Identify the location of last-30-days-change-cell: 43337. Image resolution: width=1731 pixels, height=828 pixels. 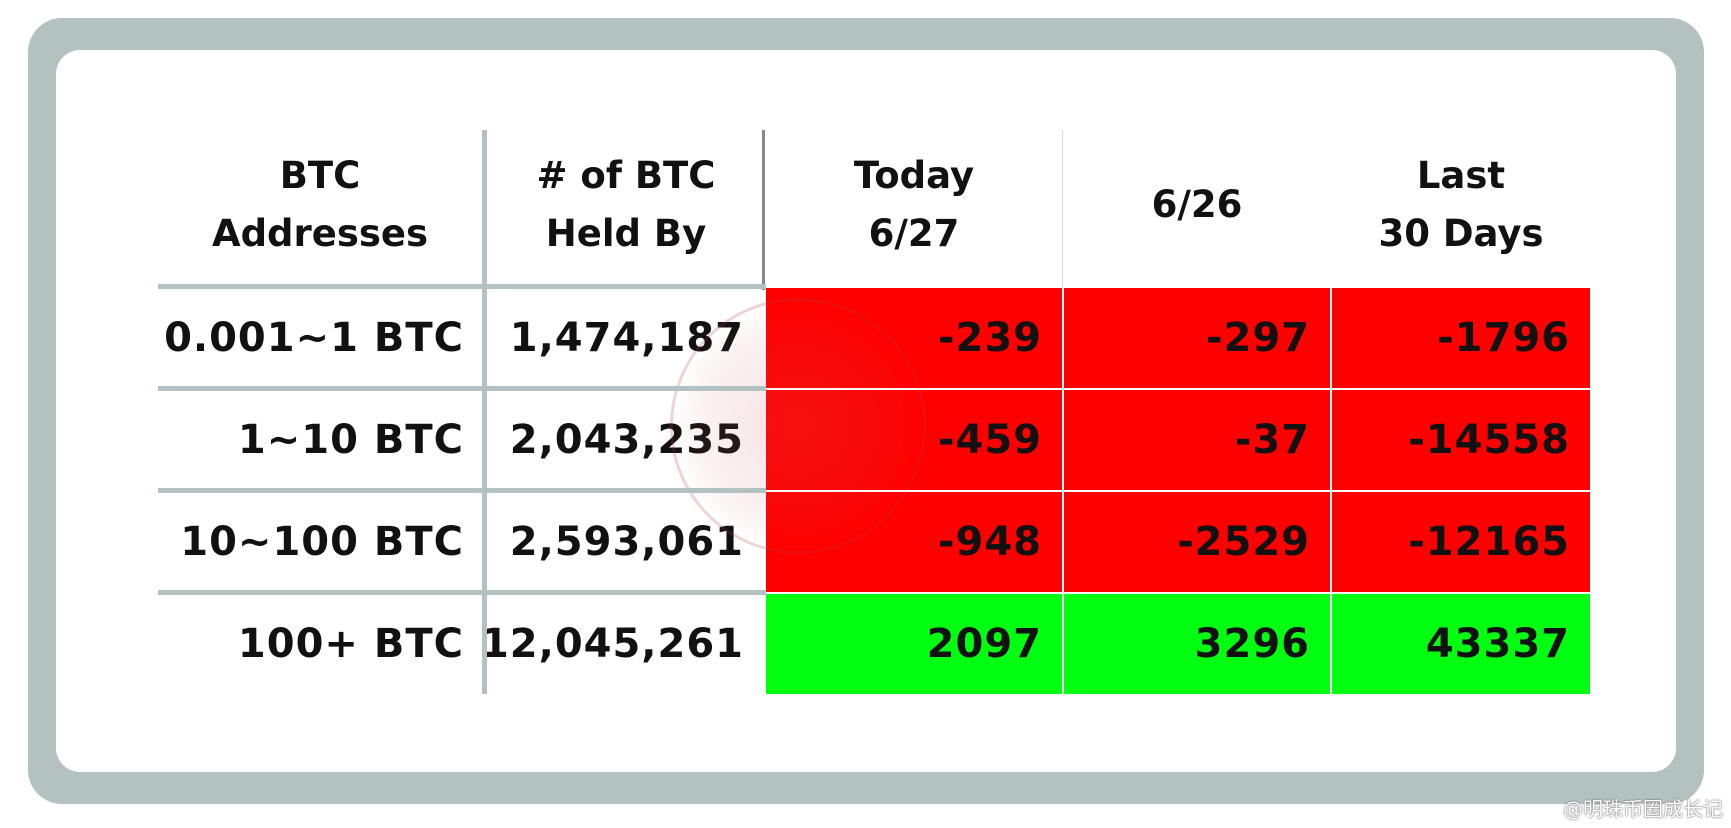
(1461, 644).